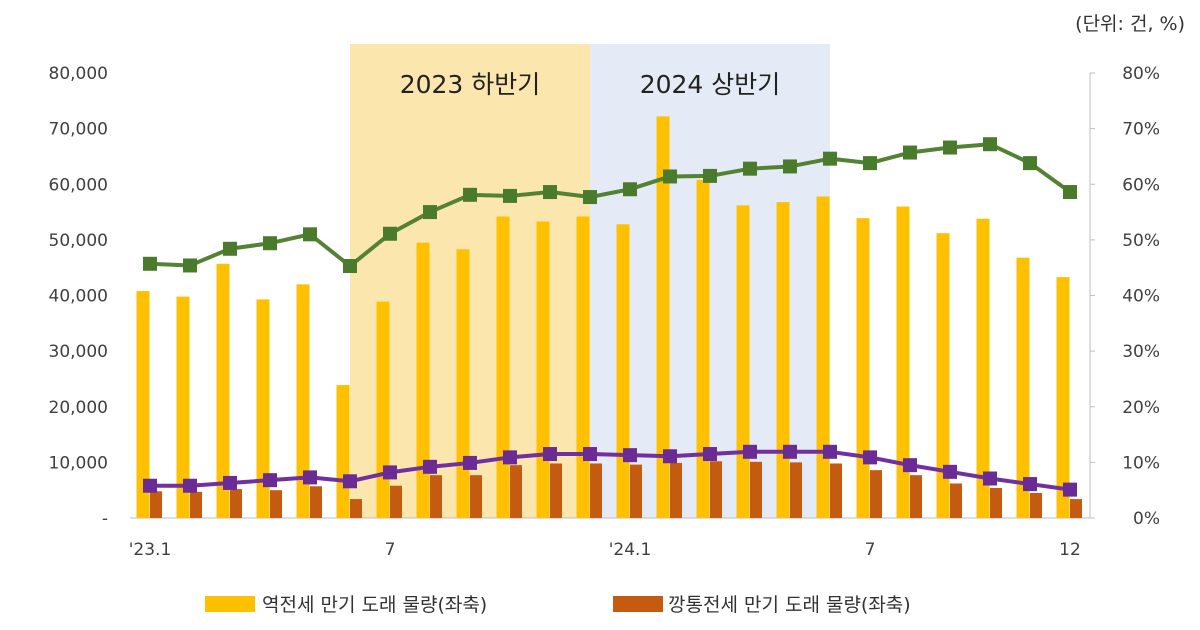 The height and width of the screenshot is (630, 1200). Describe the element at coordinates (1141, 130) in the screenshot. I see `right-tick-label: 70%` at that location.